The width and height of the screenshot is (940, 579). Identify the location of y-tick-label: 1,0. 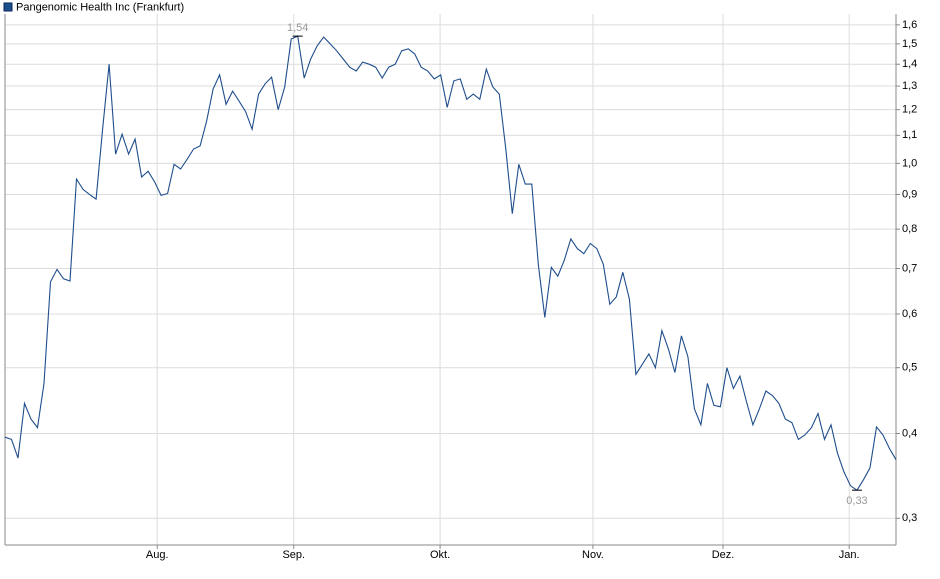
(909, 163).